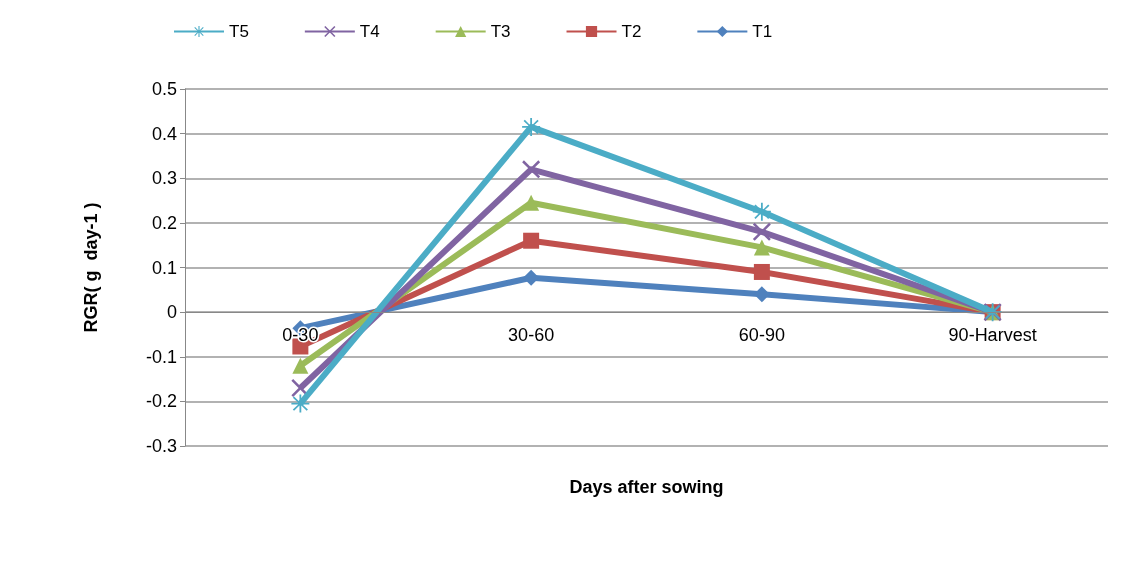  What do you see at coordinates (164, 267) in the screenshot?
I see `y-tick-label: 0.1` at bounding box center [164, 267].